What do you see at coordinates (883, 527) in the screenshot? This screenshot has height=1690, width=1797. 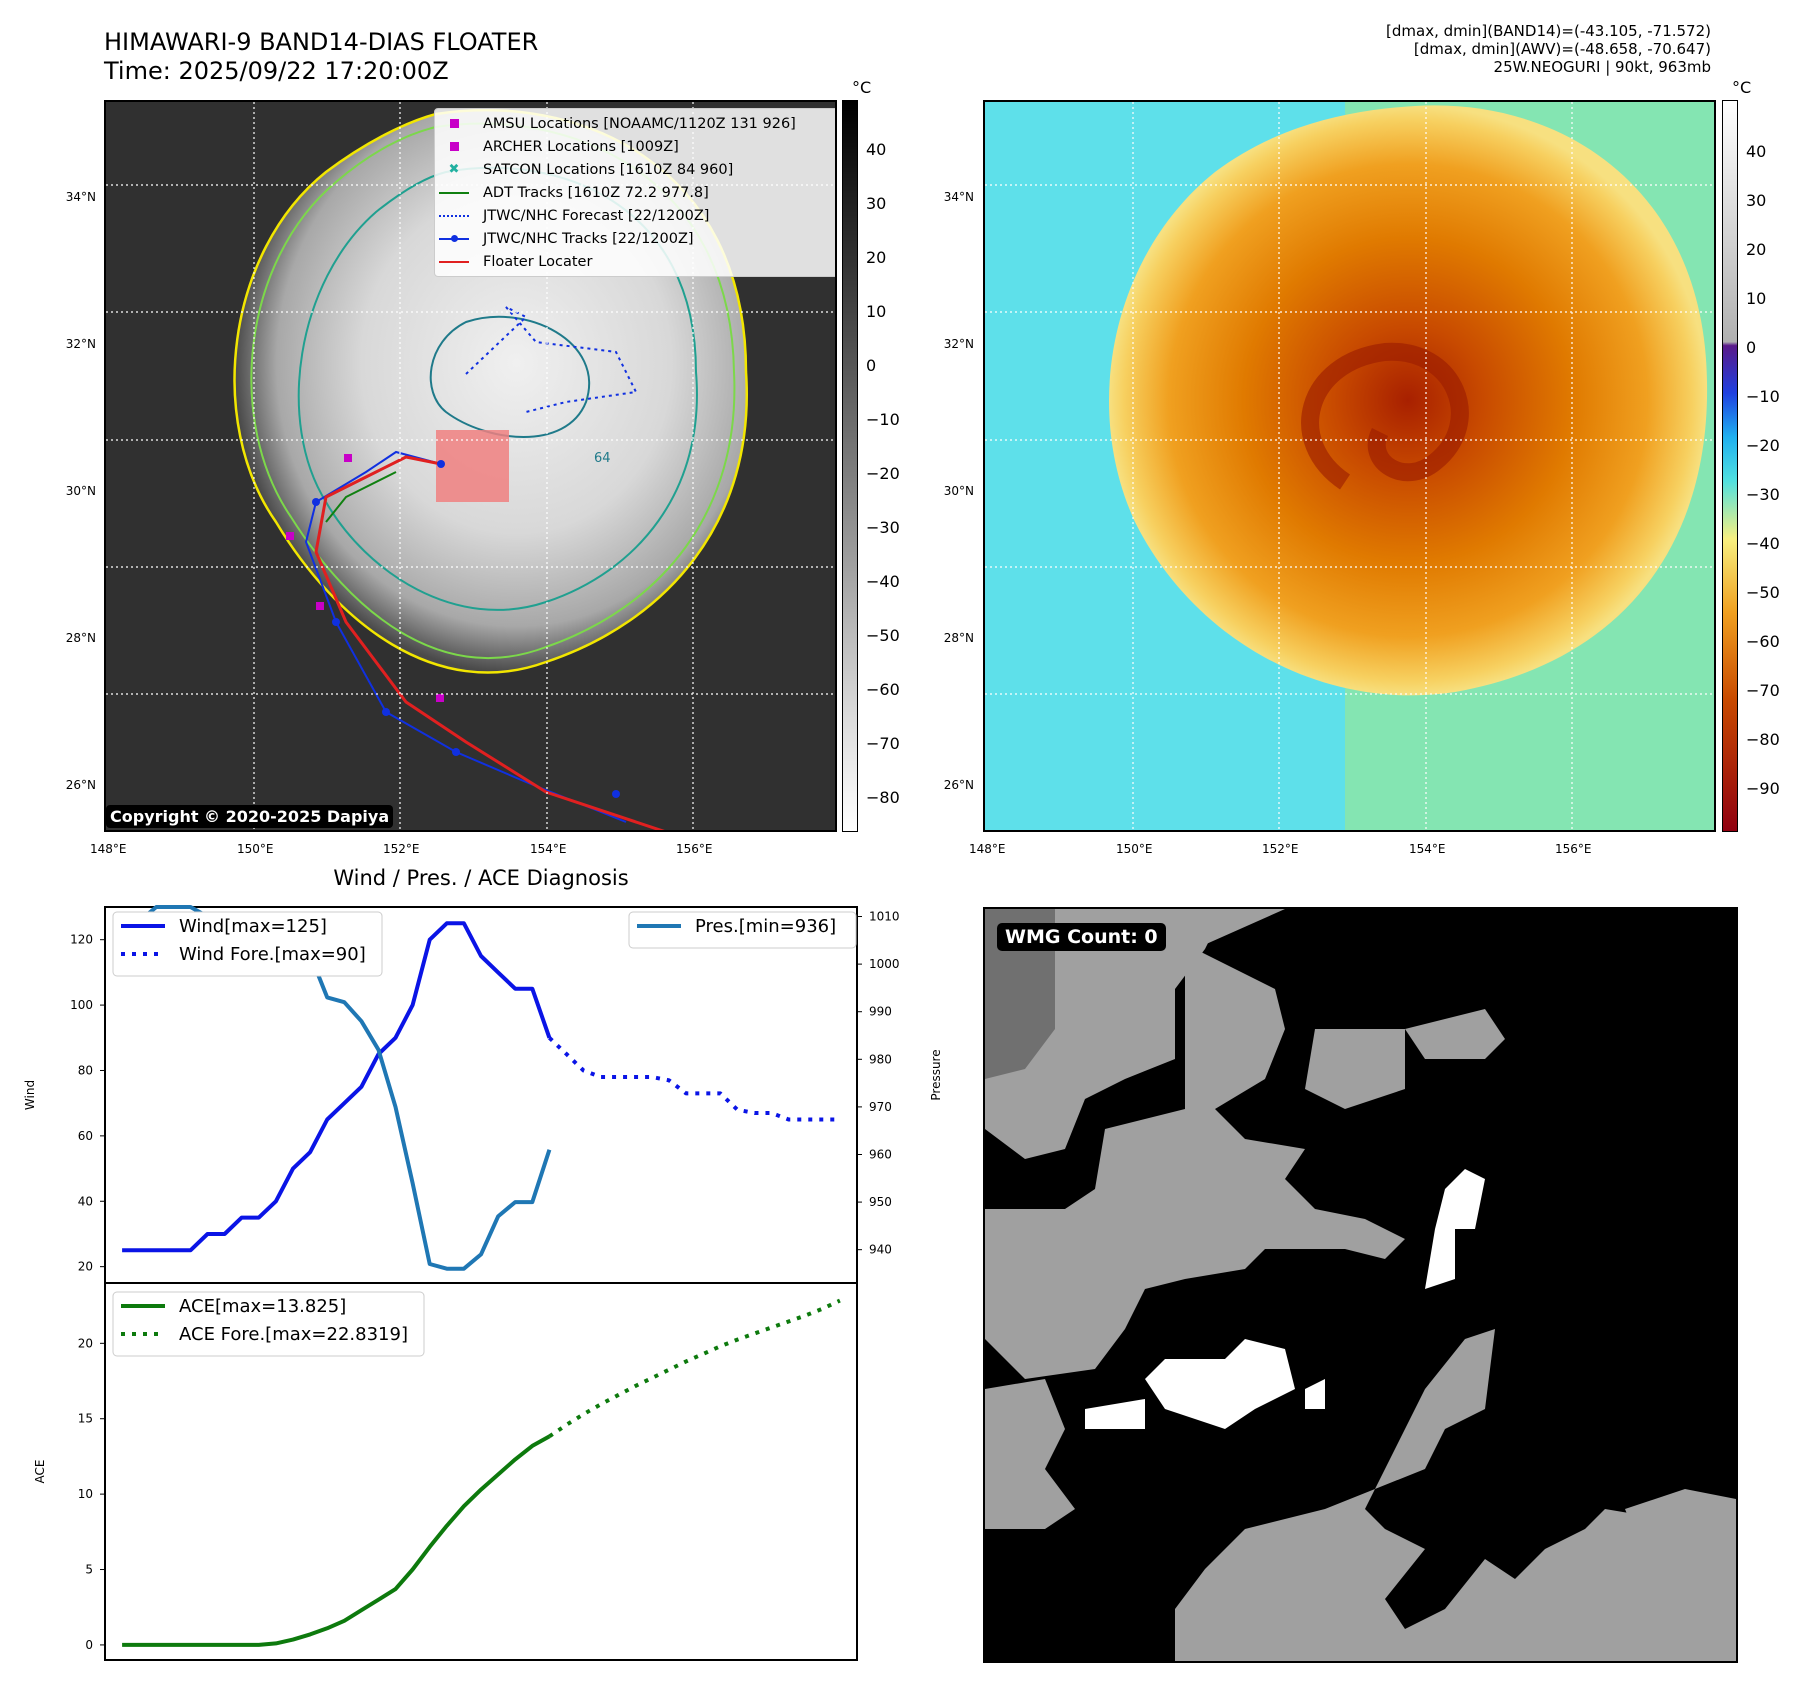 I see `colorbar-tick-label: −30` at bounding box center [883, 527].